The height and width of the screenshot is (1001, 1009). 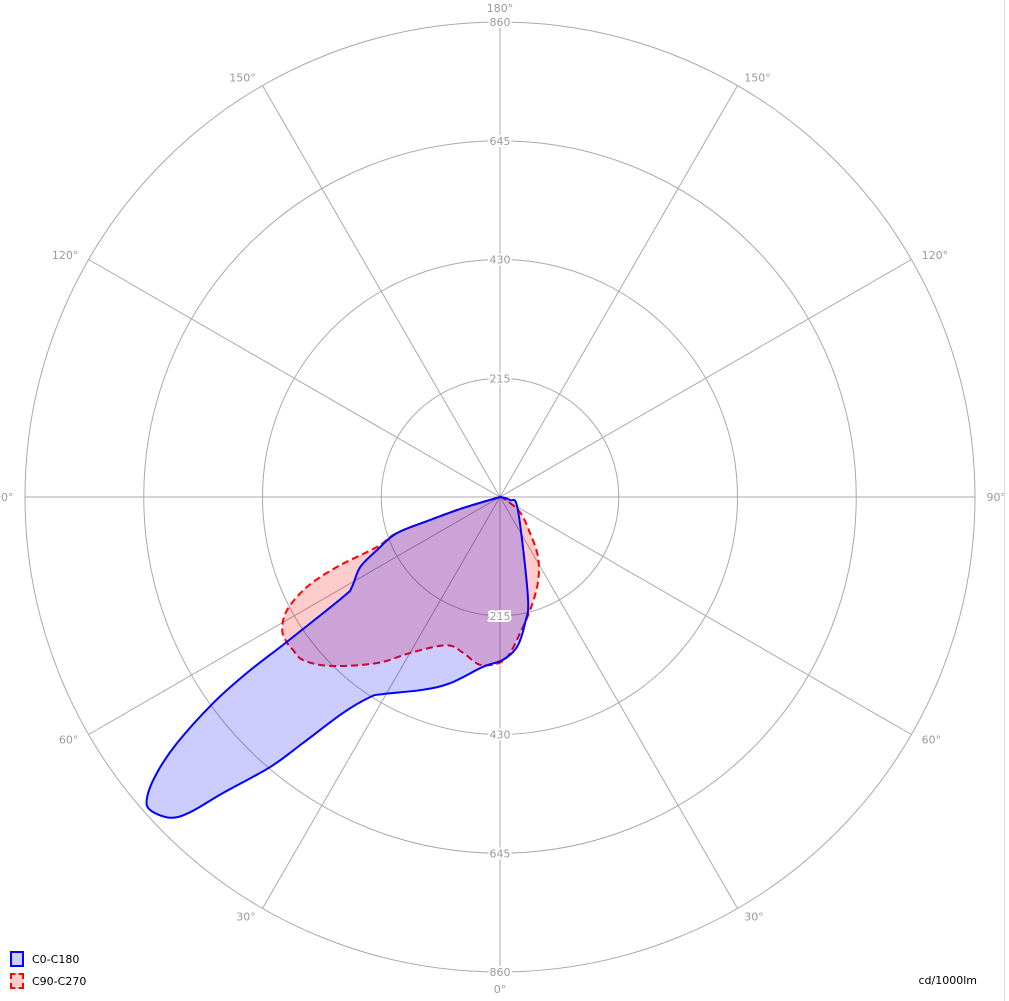 What do you see at coordinates (17, 959) in the screenshot?
I see `legend-swatch-blue` at bounding box center [17, 959].